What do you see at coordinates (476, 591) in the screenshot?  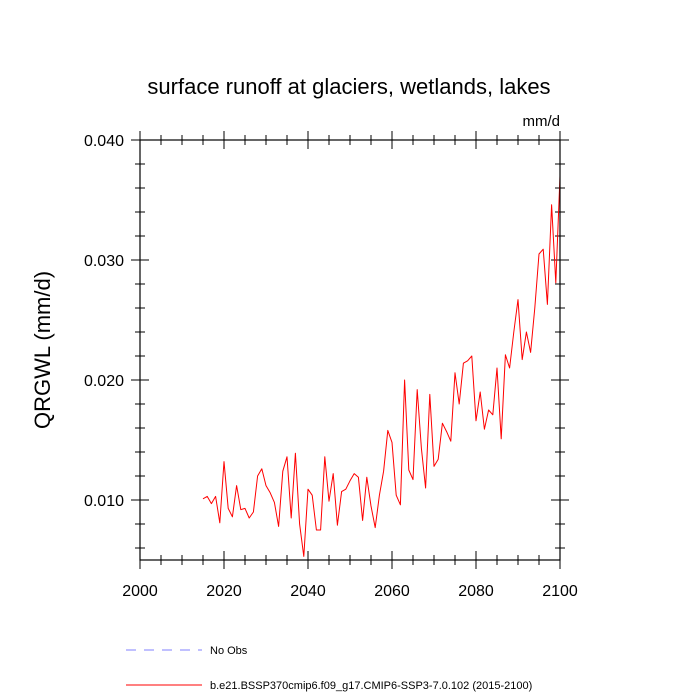 I see `x-tick-label: 2080` at bounding box center [476, 591].